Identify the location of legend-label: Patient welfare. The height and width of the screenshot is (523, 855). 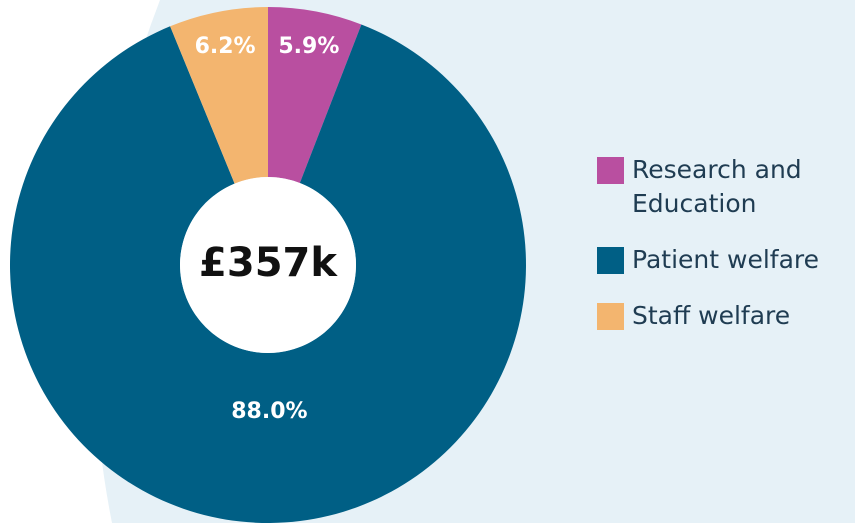
(725, 259).